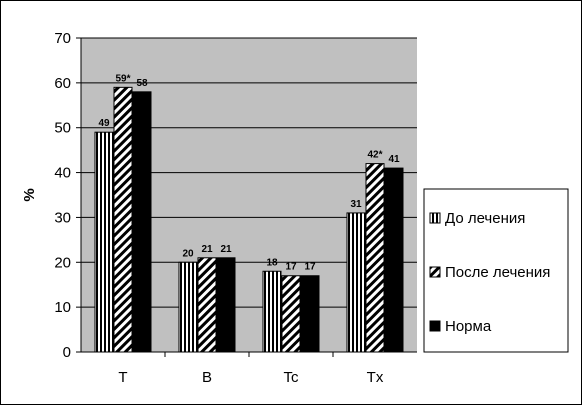  Describe the element at coordinates (62, 128) in the screenshot. I see `y-tick-label: 50` at that location.